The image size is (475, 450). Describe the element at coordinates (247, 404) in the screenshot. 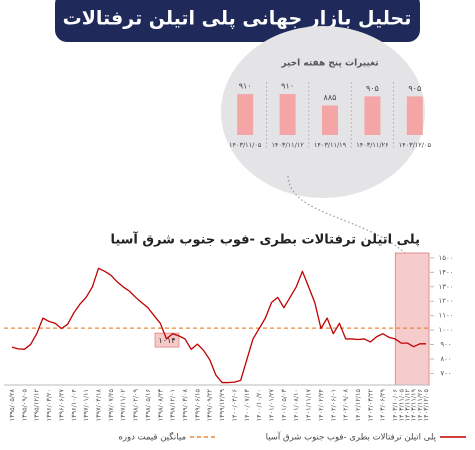

I see `x-tick-label: ۱۴۰۰/۰۷/۱۳` at that location.